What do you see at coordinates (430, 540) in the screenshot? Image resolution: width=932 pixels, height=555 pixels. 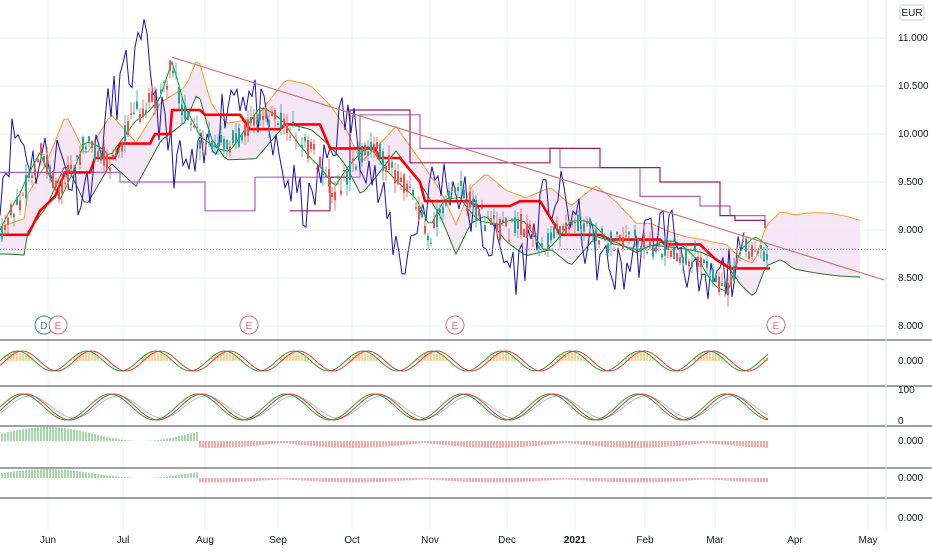 I see `time-tick-label: Nov` at bounding box center [430, 540].